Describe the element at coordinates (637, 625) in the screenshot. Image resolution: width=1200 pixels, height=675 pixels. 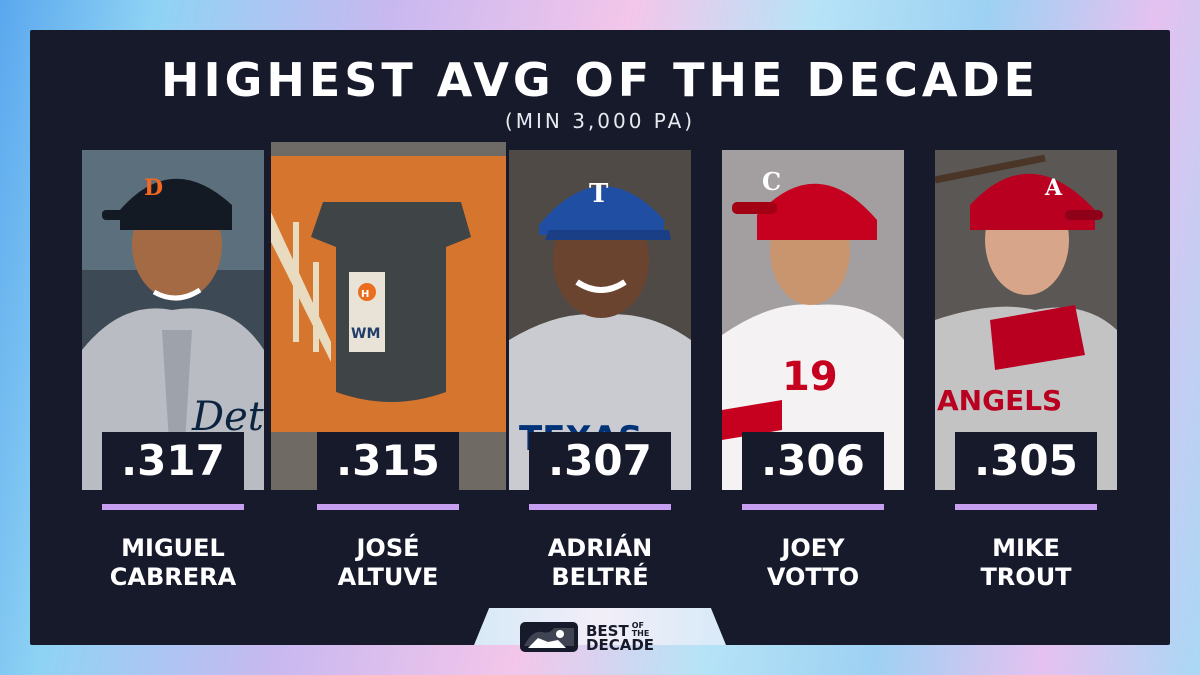
I see `logo-of: OF` at that location.